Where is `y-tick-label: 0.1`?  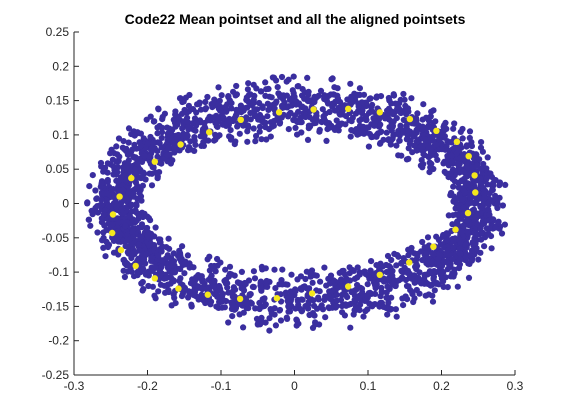
y-tick-label: 0.1 is located at coordinates (60, 135).